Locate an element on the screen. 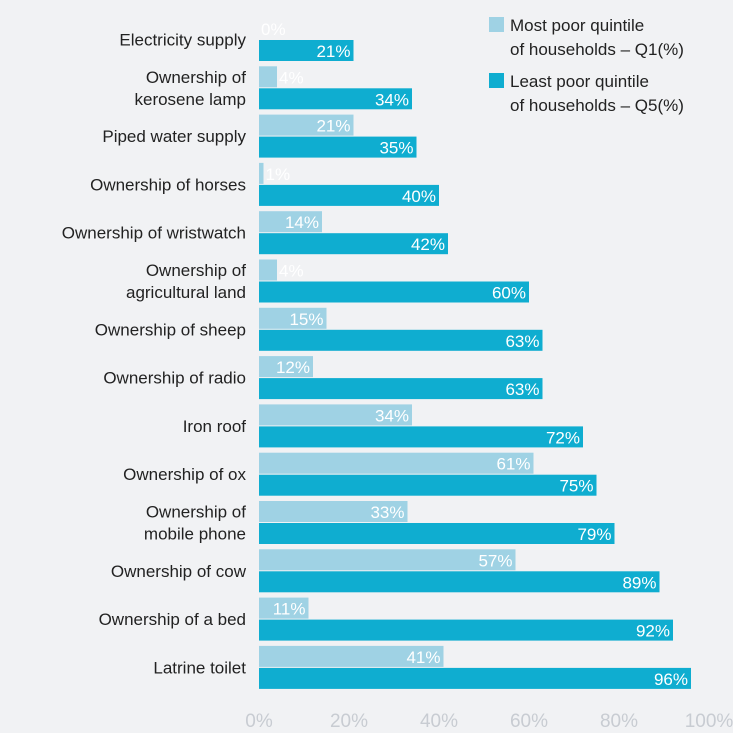 Image resolution: width=733 pixels, height=733 pixels. x-tick-label-20: 20% is located at coordinates (349, 721).